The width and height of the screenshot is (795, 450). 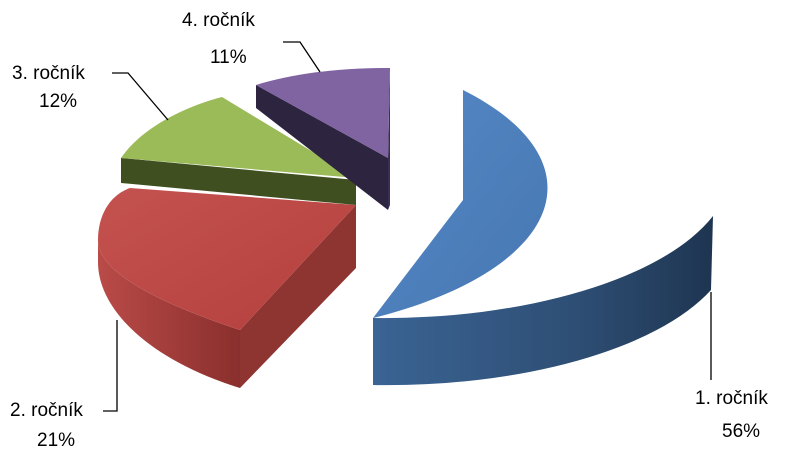 I want to click on slice-1-rocnik-top, so click(x=460, y=204).